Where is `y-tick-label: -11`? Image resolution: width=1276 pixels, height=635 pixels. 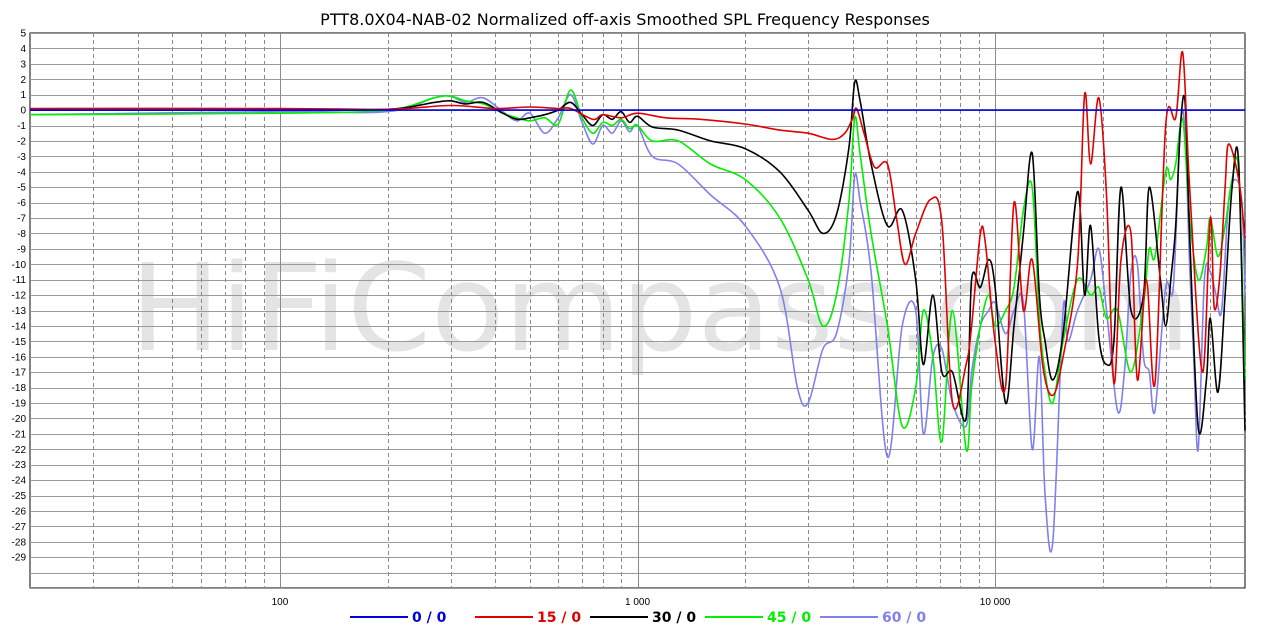
y-tick-label: -11 is located at coordinates (19, 280).